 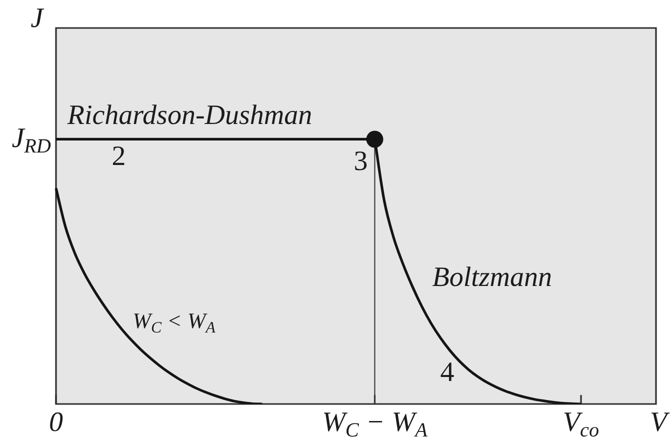 What do you see at coordinates (375, 424) in the screenshot?
I see `x-tick-label: W$_{C}$ − W$_{A}$` at bounding box center [375, 424].